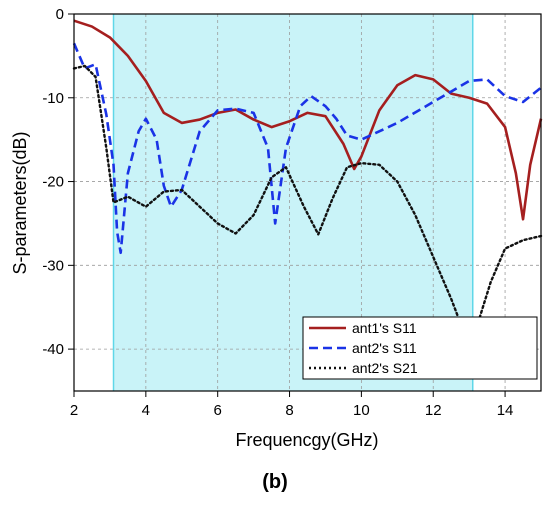  I want to click on y-tick-label-0: 0, so click(60, 14).